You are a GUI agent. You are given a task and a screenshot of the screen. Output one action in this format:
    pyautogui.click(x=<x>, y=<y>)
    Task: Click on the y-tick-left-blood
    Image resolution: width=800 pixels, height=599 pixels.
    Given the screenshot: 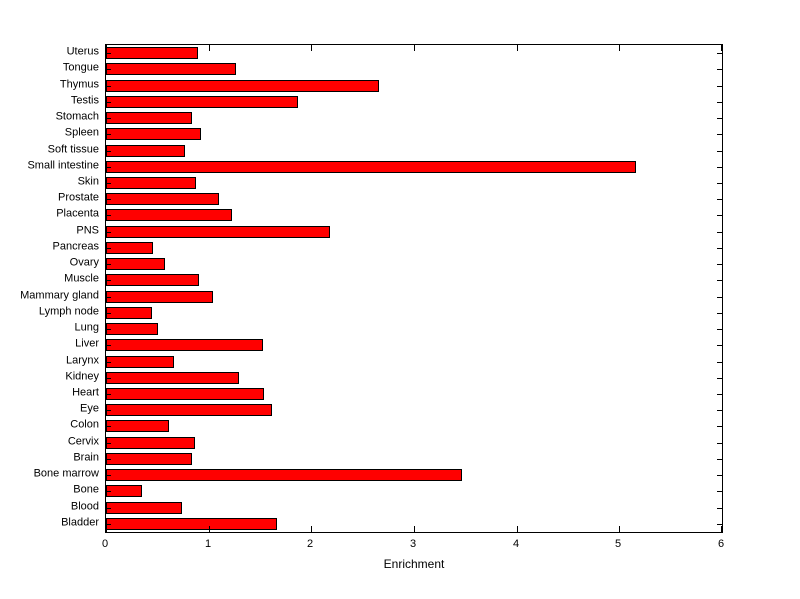 What is the action you would take?
    pyautogui.click(x=108, y=508)
    